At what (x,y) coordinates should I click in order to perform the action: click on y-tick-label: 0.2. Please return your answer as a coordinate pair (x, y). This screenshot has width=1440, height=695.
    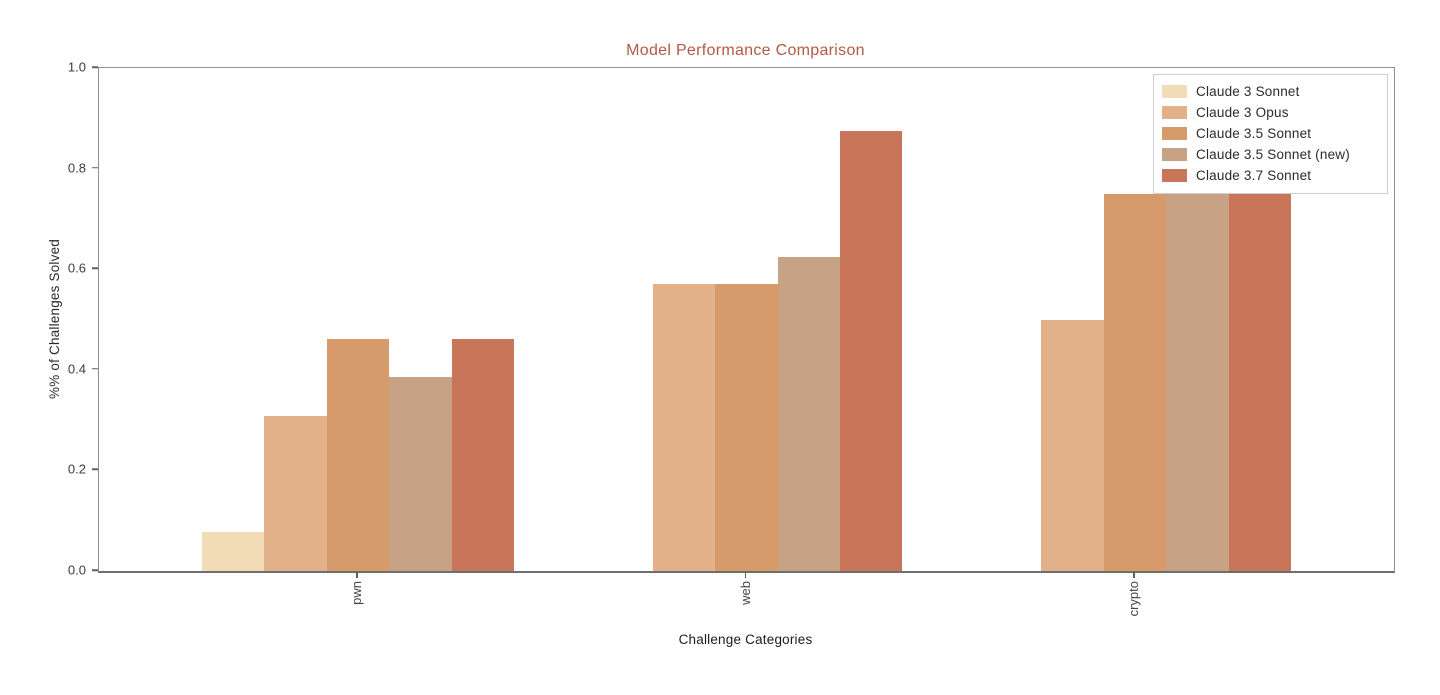
    Looking at the image, I should click on (76, 469).